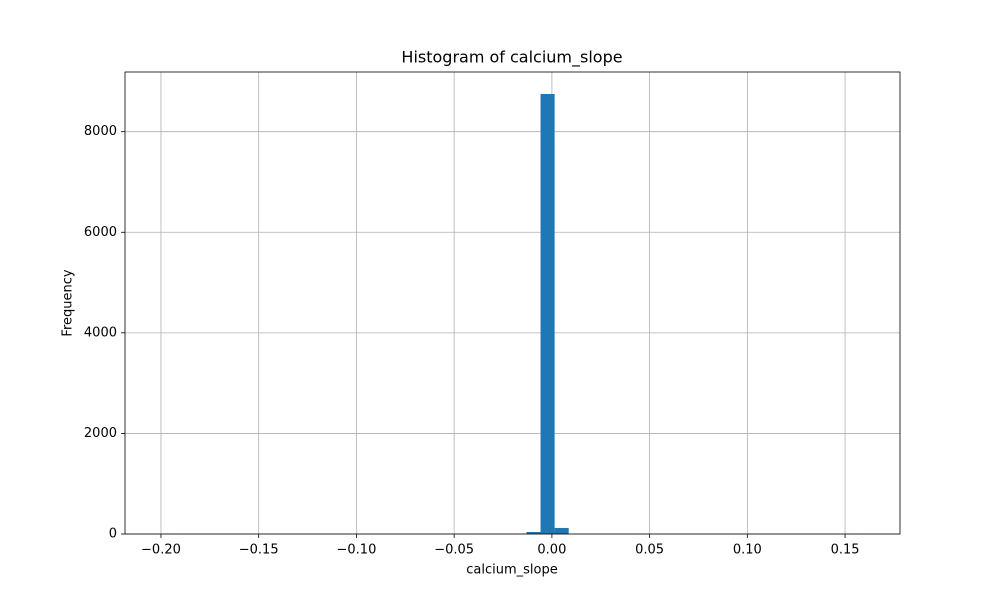 This screenshot has width=1000, height=600. Describe the element at coordinates (68, 302) in the screenshot. I see `y-axis-label: Frequency` at that location.